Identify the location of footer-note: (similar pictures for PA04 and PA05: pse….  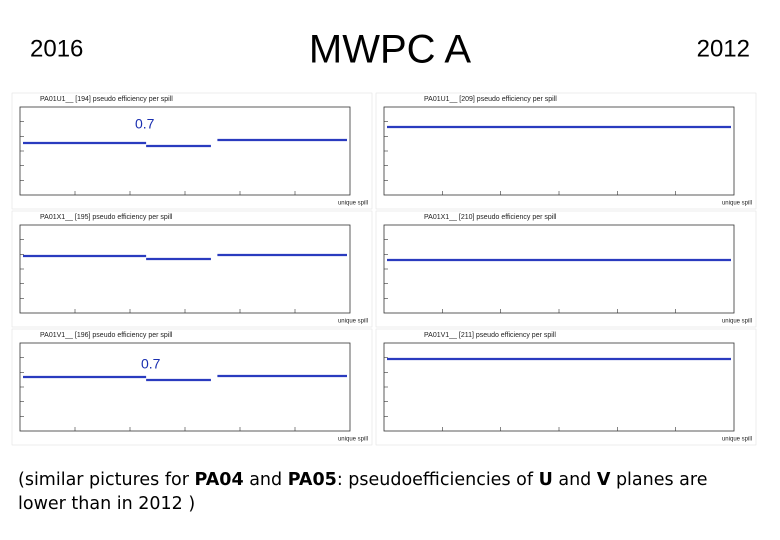
(388, 492).